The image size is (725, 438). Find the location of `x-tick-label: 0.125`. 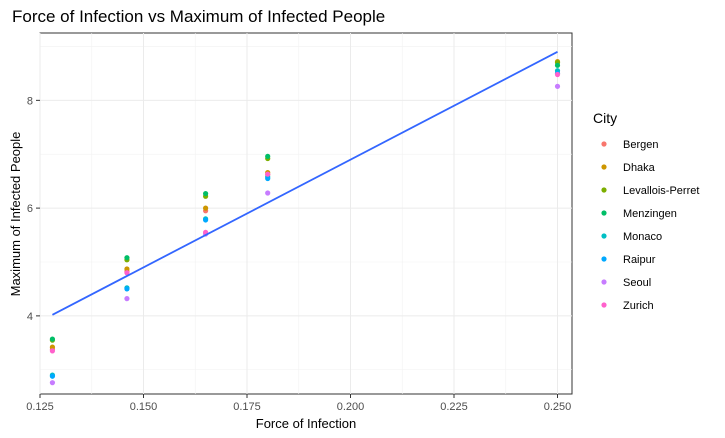

x-tick-label: 0.125 is located at coordinates (40, 407).